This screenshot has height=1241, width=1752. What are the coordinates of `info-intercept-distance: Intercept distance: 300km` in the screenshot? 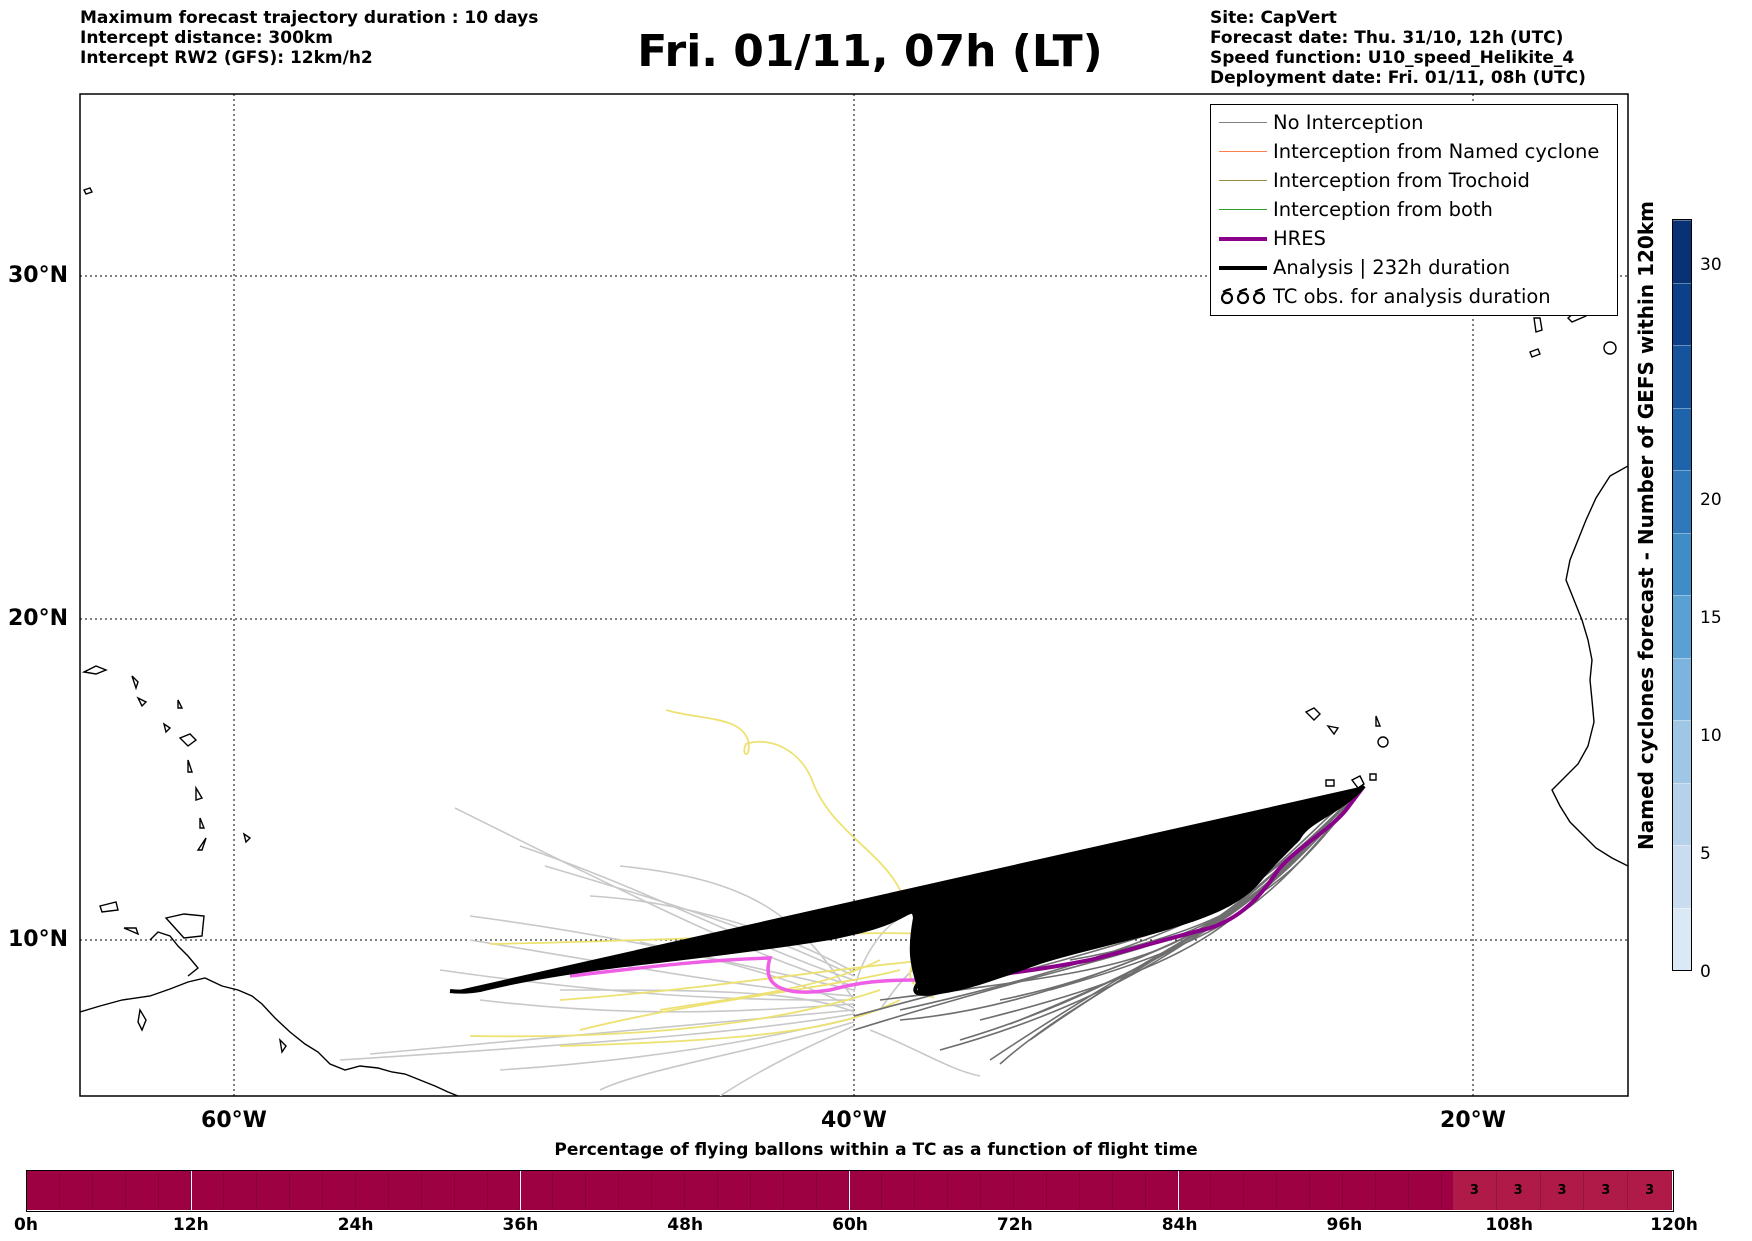 It's located at (206, 38).